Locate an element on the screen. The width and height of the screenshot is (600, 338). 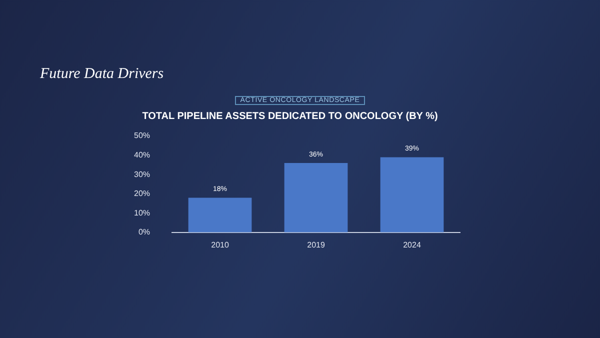
chart-title: TOTAL PIPELINE ASSETS DEDICATED TO ONCOLOGY (BY %) is located at coordinates (290, 116).